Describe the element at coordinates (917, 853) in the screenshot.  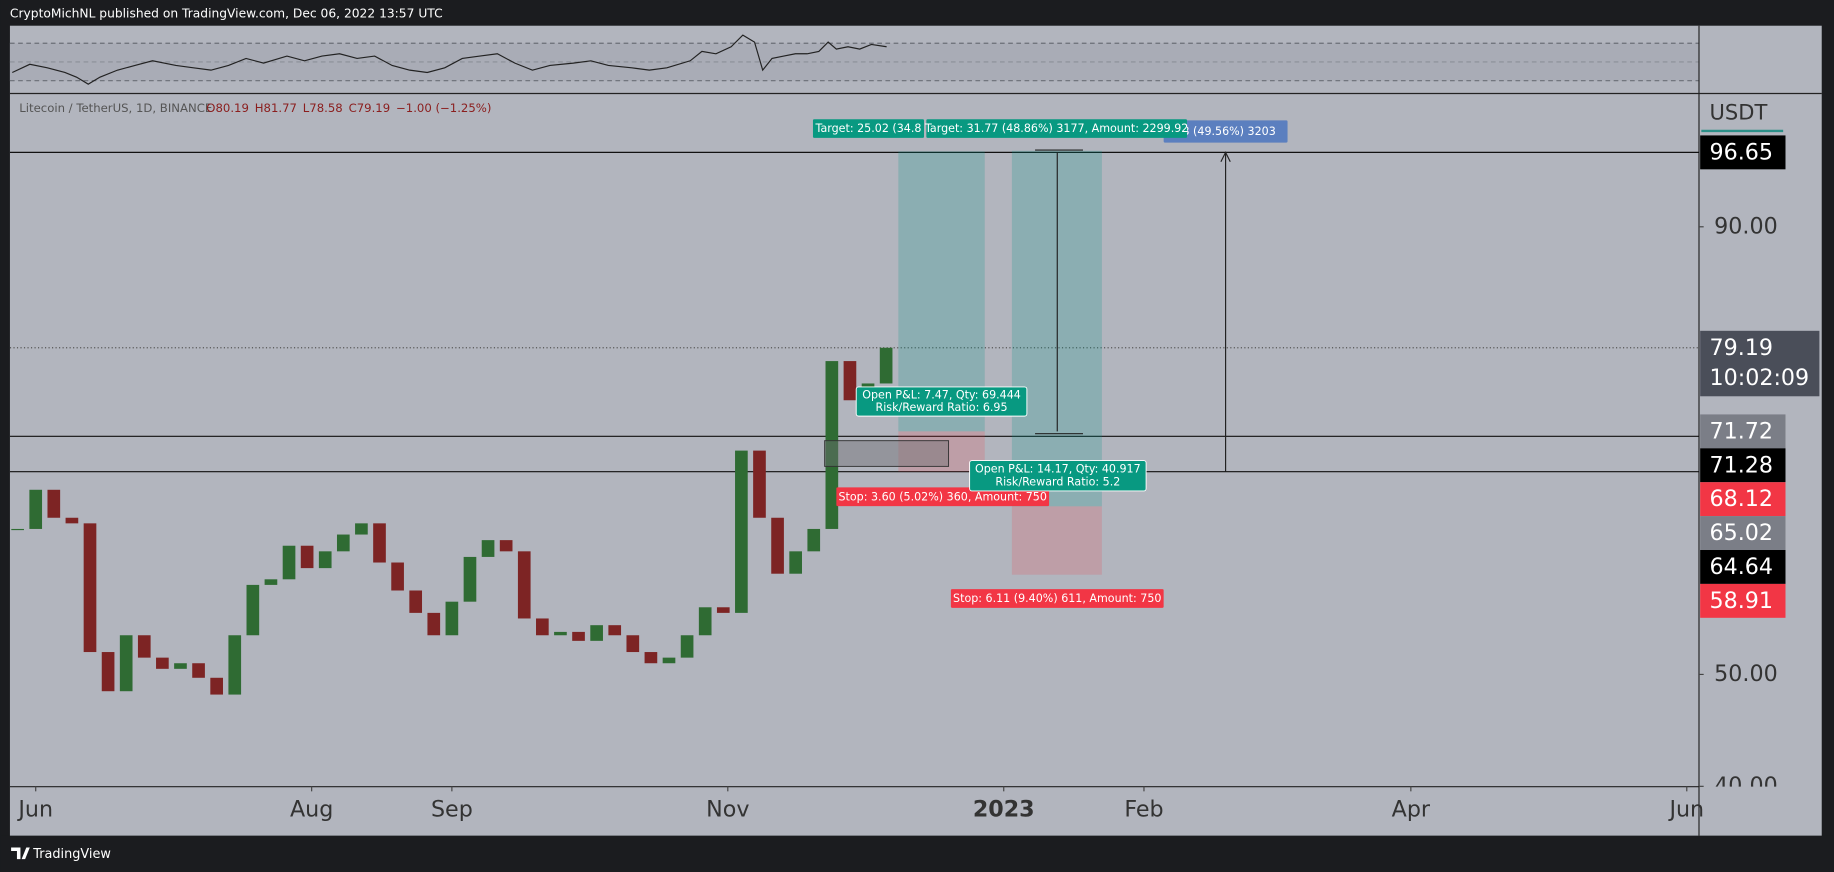
I see `footer` at that location.